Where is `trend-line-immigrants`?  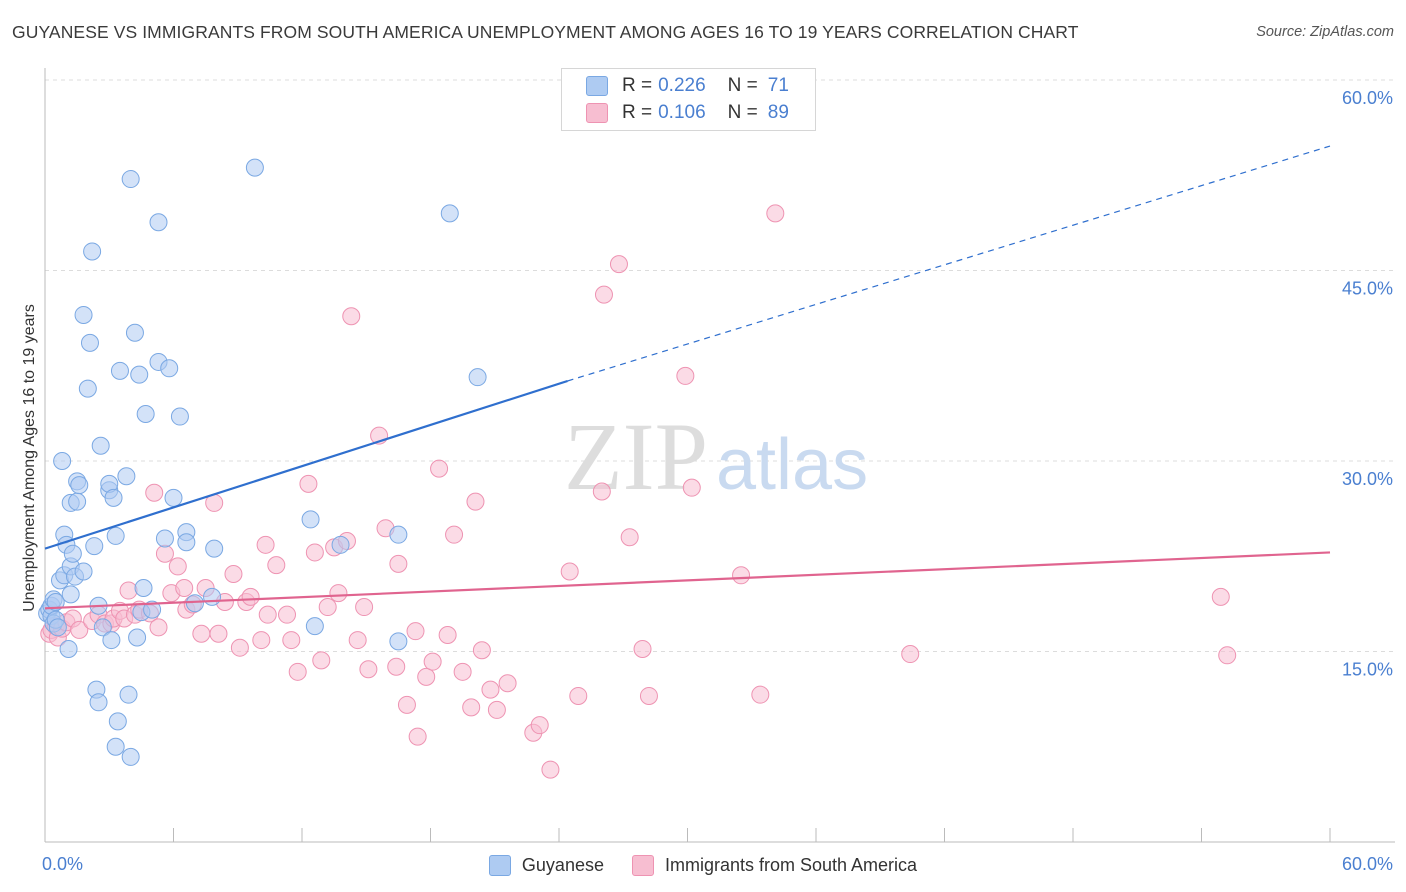 trend-line-immigrants is located at coordinates (687, 580).